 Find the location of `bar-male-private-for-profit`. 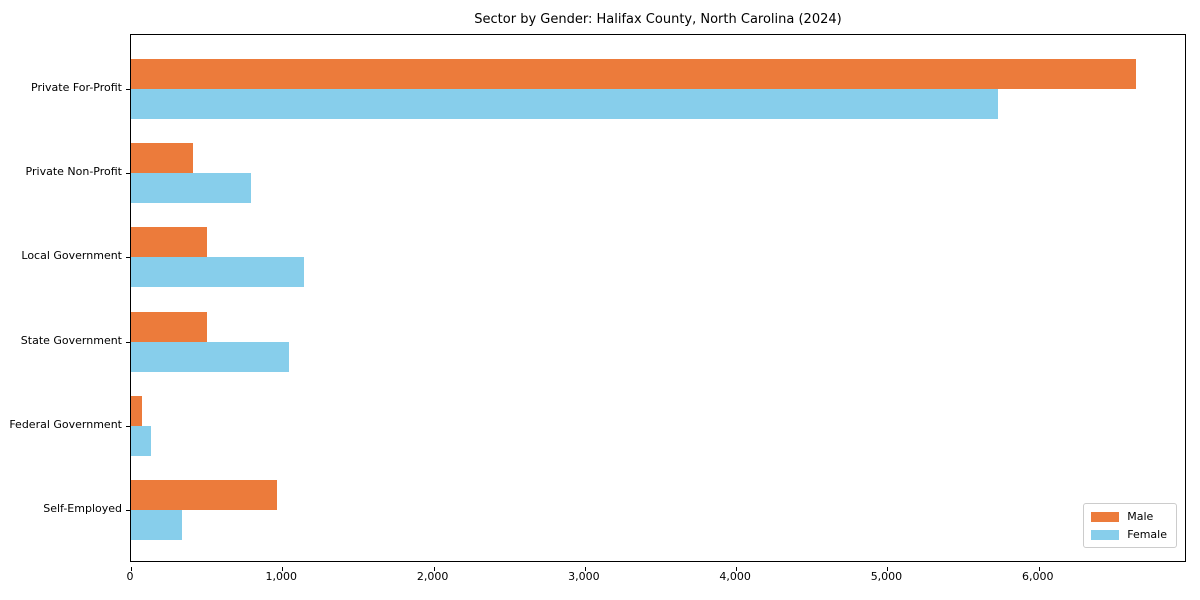

bar-male-private-for-profit is located at coordinates (634, 74).